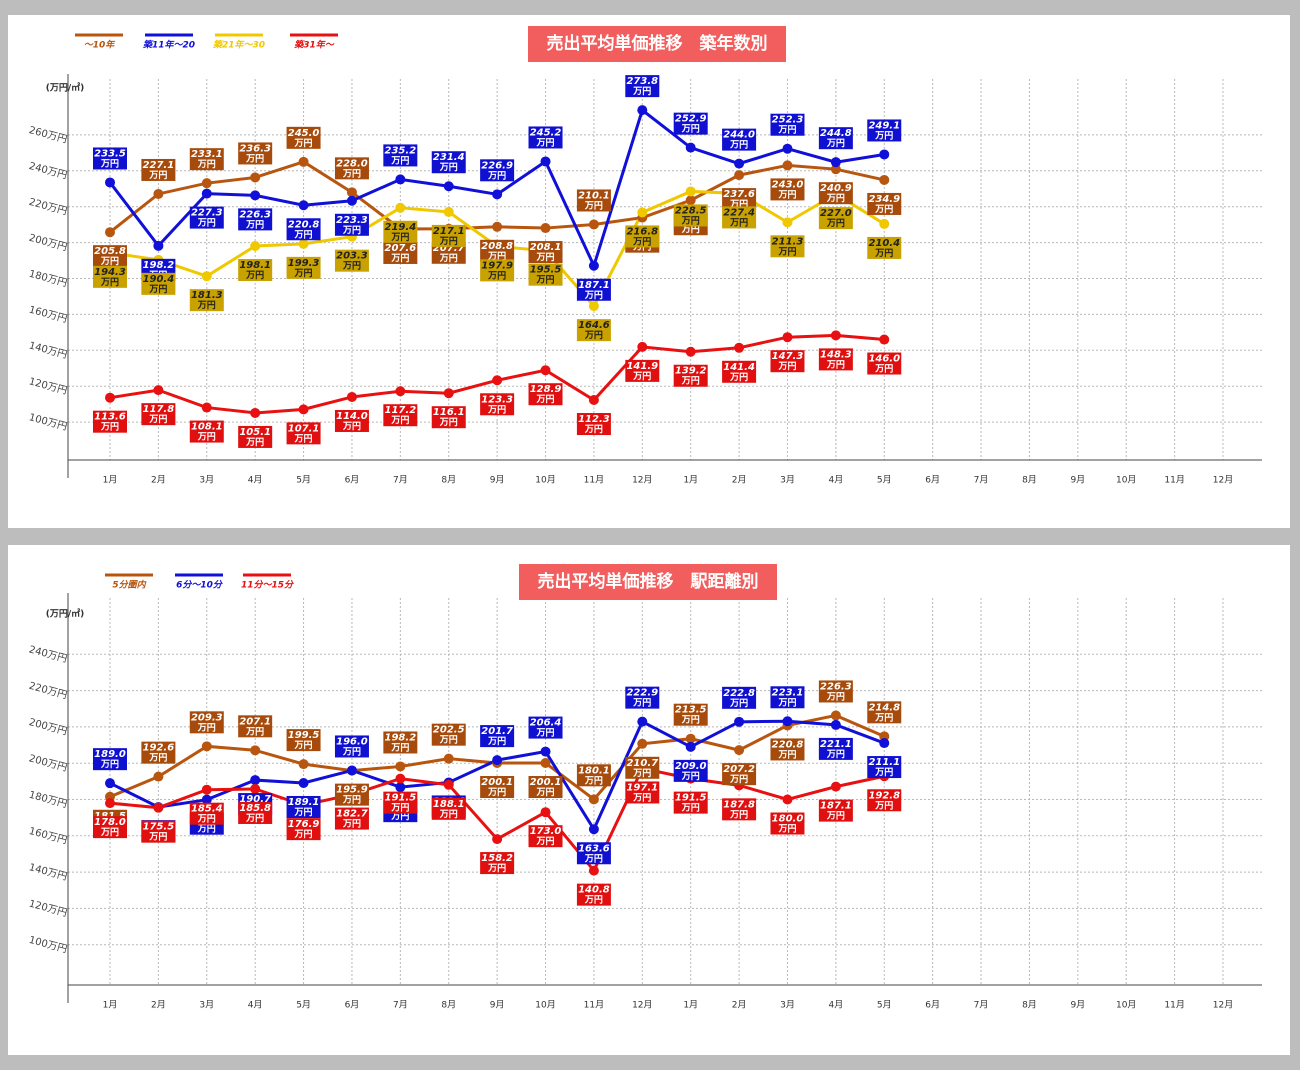 This screenshot has height=1070, width=1300. What do you see at coordinates (594, 890) in the screenshot?
I see `data-label: 140.8` at bounding box center [594, 890].